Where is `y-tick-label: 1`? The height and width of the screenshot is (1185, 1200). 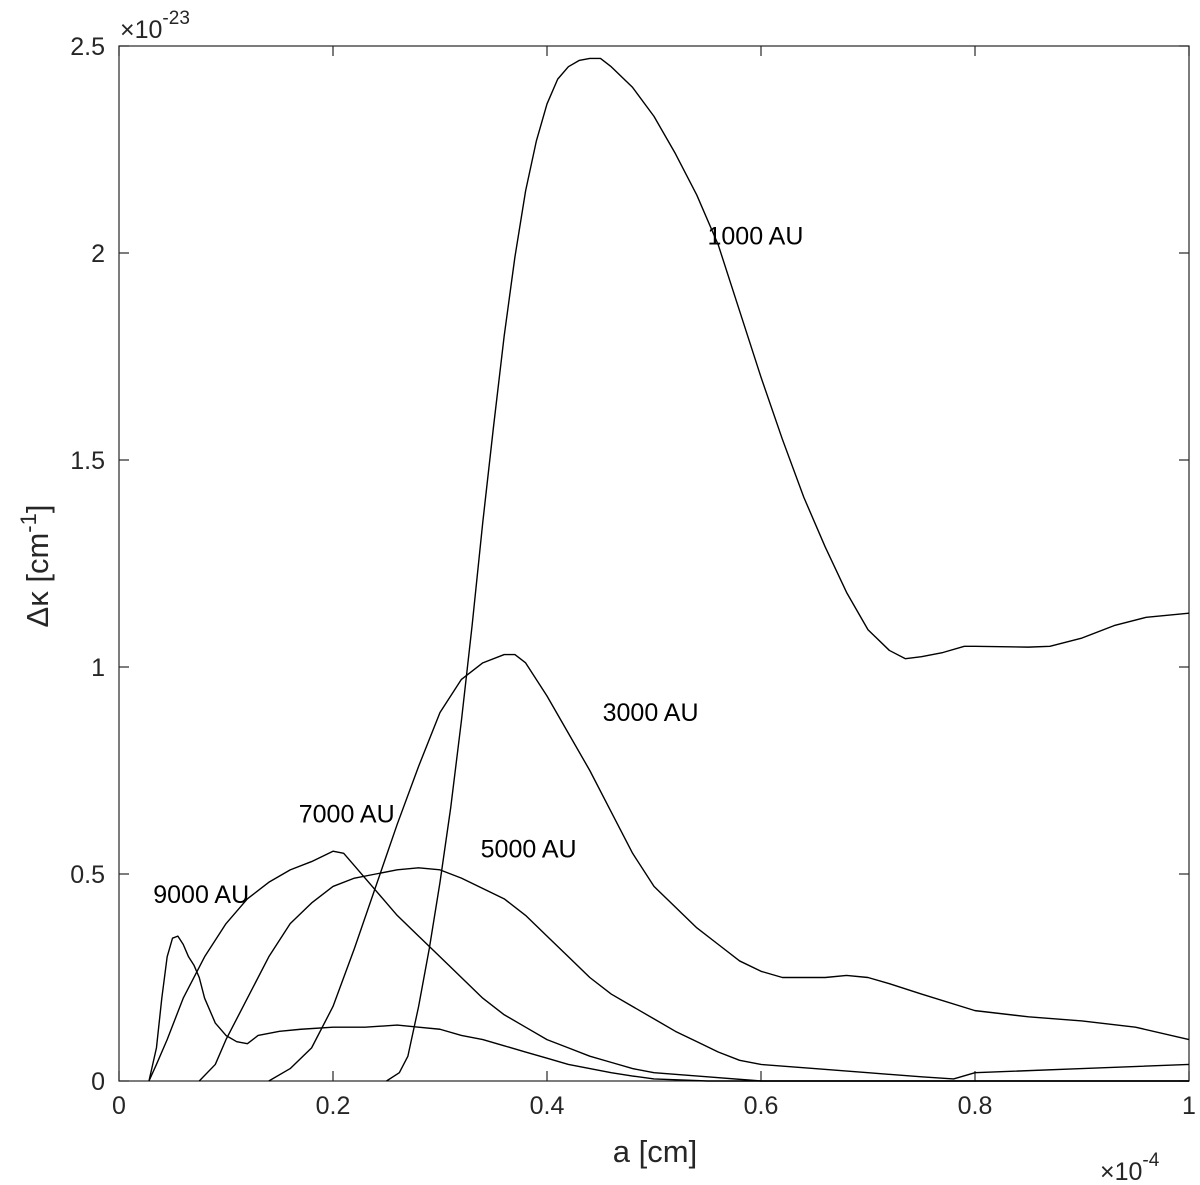
y-tick-label: 1 is located at coordinates (98, 668).